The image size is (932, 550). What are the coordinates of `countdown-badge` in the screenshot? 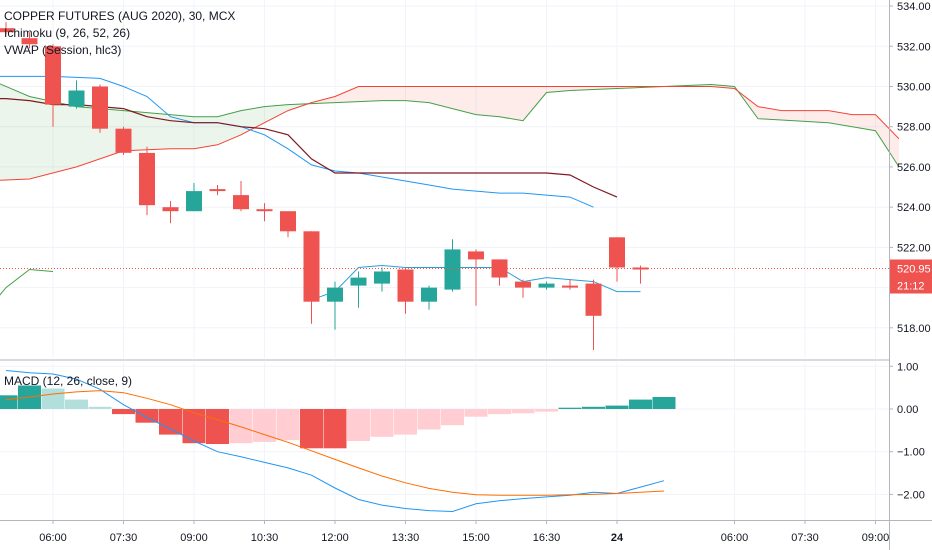 It's located at (911, 285).